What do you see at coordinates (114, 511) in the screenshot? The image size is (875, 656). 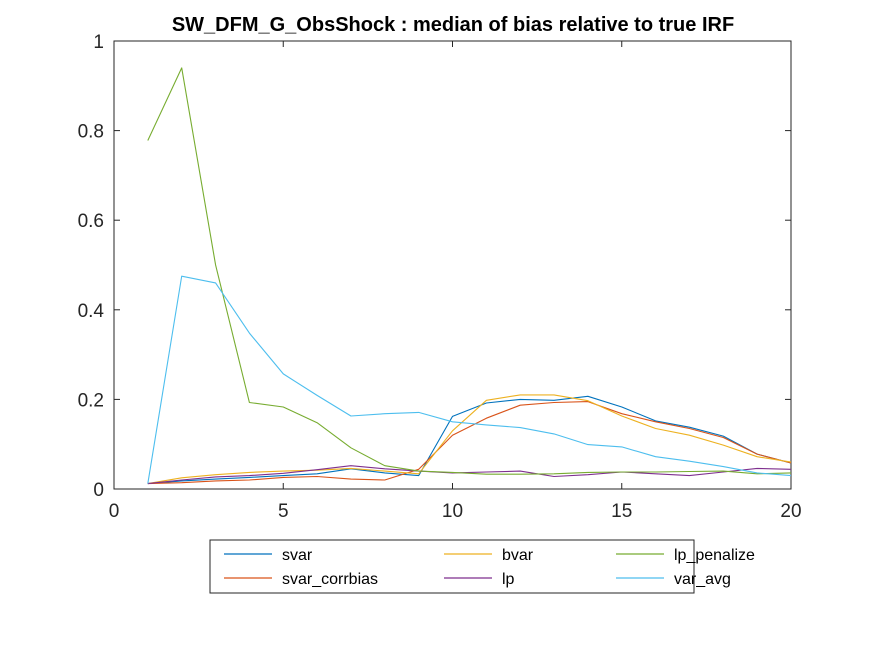 I see `x-tick-label: 0` at bounding box center [114, 511].